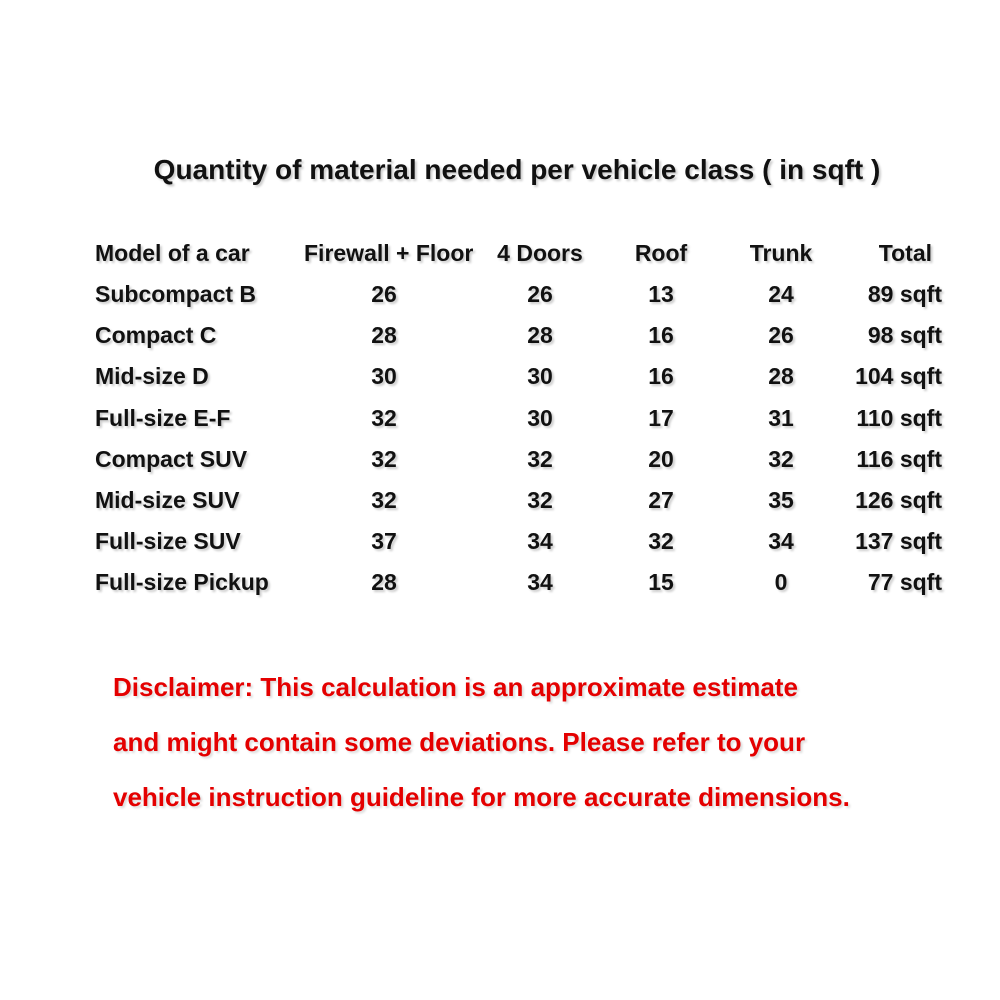 Image resolution: width=1000 pixels, height=1000 pixels. I want to click on cell-model: Subcompact B, so click(176, 294).